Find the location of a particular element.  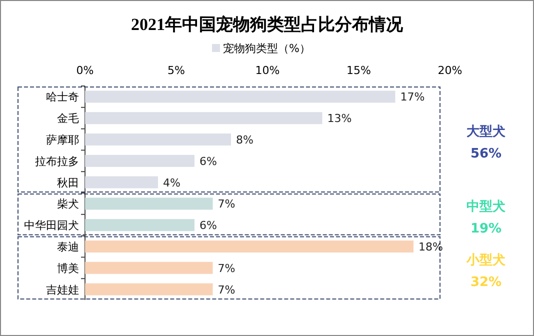

y-tick-label: 柴犬 is located at coordinates (68, 204).